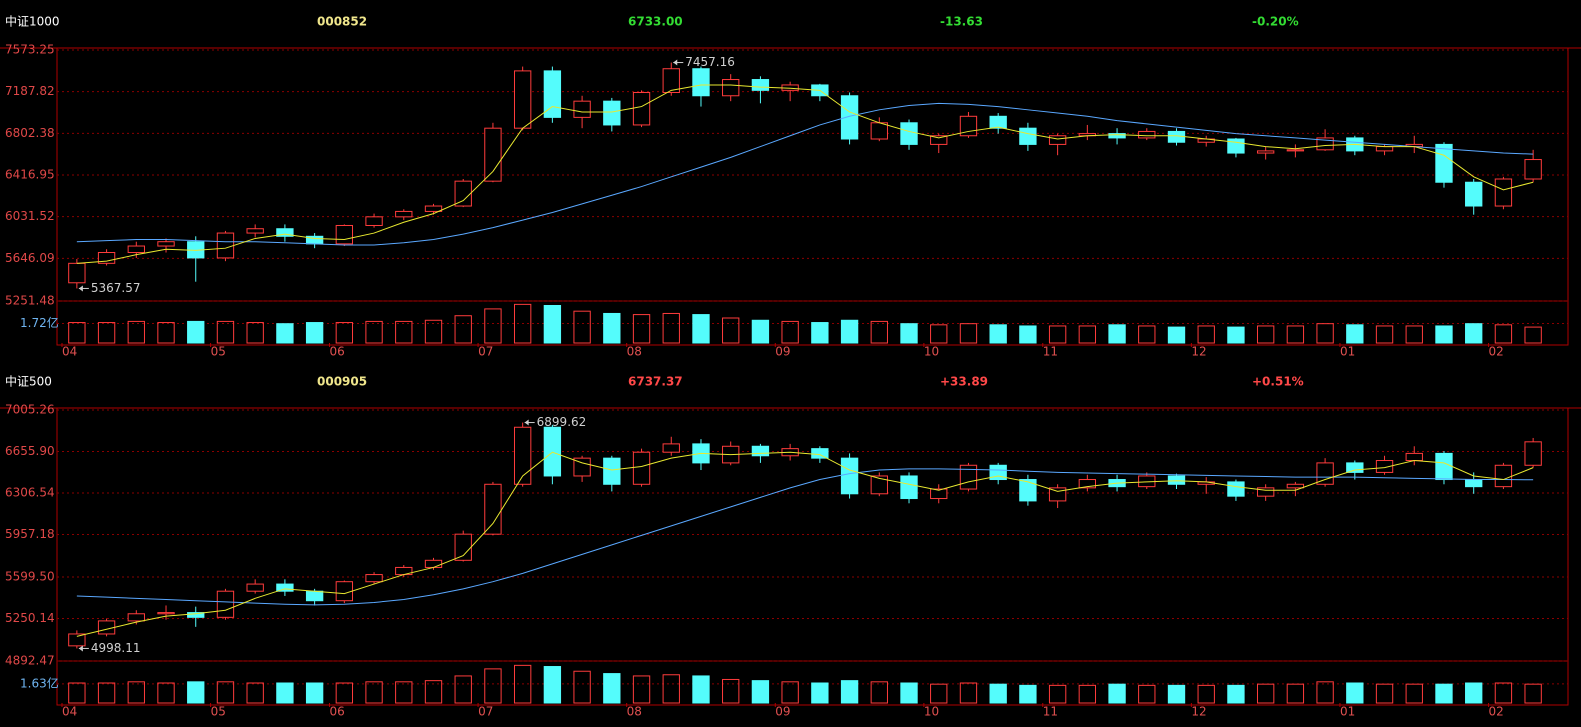 The image size is (1581, 727). Describe the element at coordinates (634, 352) in the screenshot. I see `x-tick-label: 08` at that location.